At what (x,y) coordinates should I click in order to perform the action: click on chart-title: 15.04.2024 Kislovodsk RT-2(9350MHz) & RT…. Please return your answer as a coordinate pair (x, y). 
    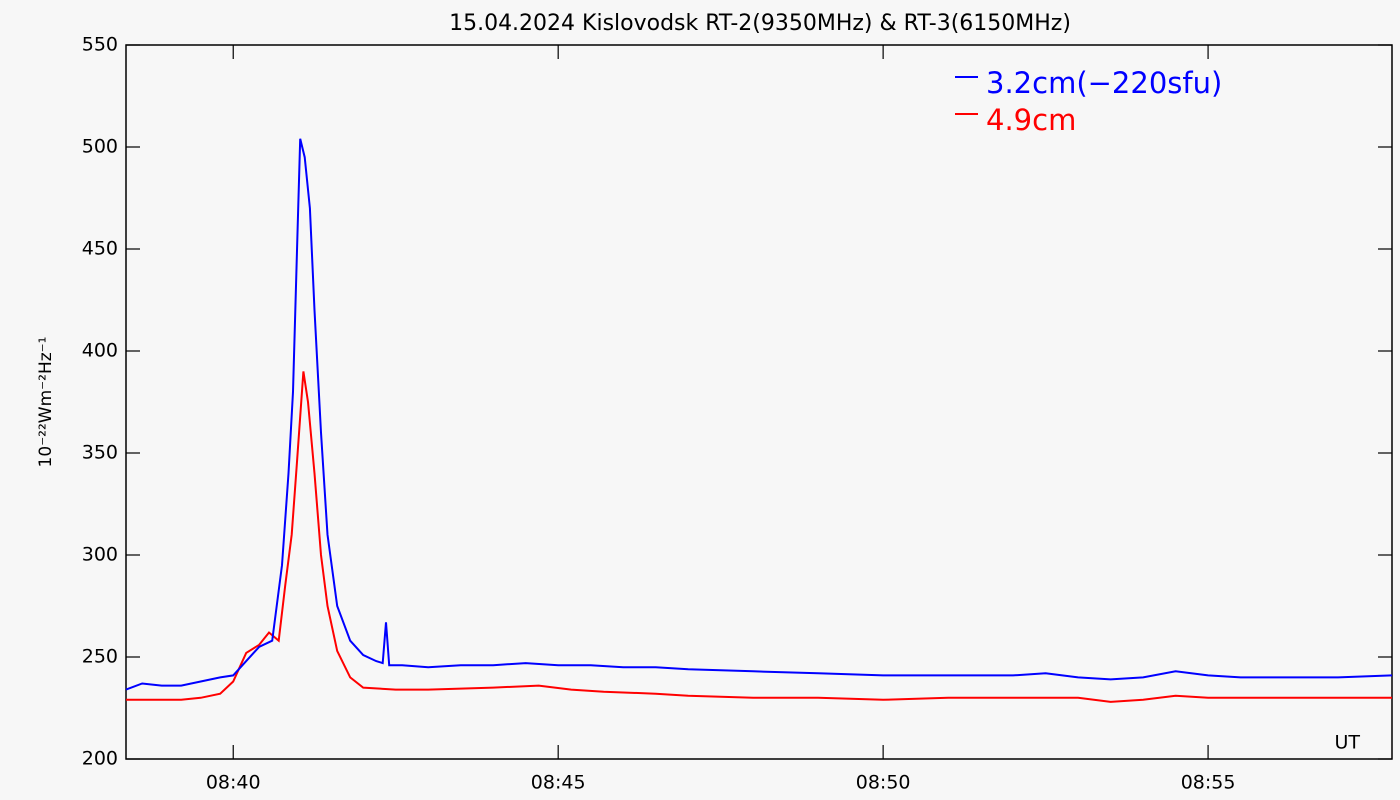
    Looking at the image, I should click on (760, 23).